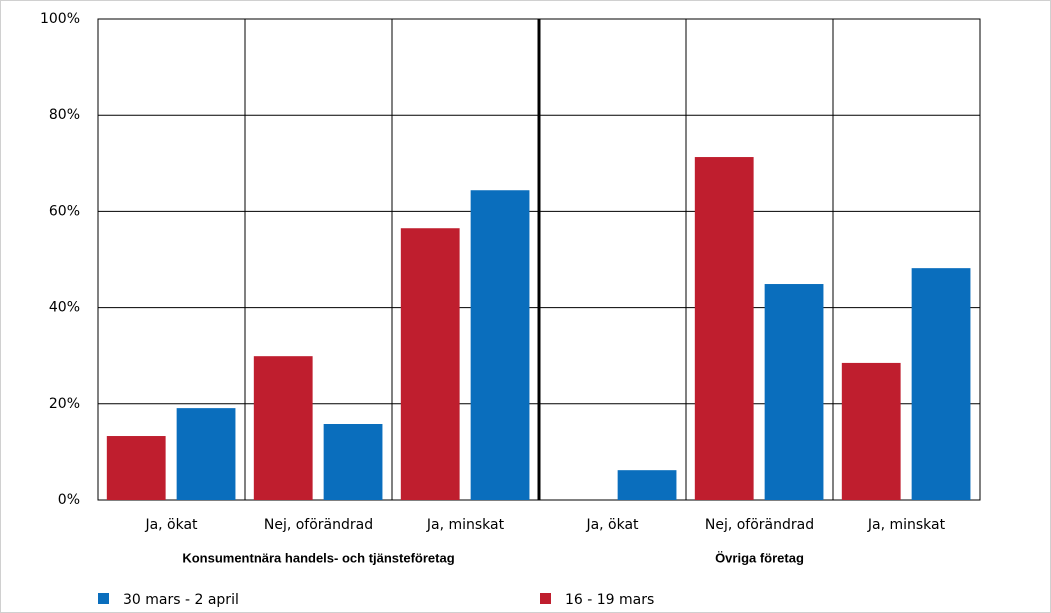 The width and height of the screenshot is (1051, 613). What do you see at coordinates (69, 500) in the screenshot?
I see `y-tick-label: 0%` at bounding box center [69, 500].